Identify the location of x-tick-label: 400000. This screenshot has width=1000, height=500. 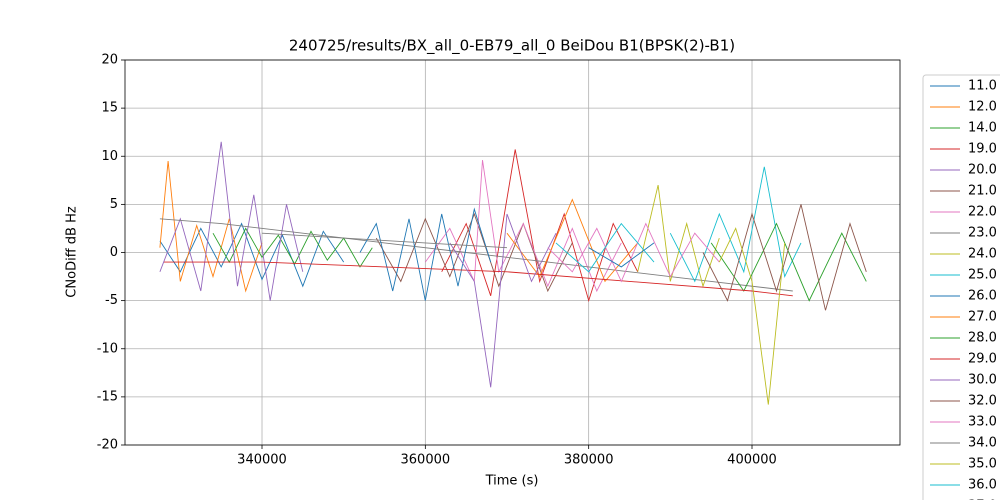
(752, 460).